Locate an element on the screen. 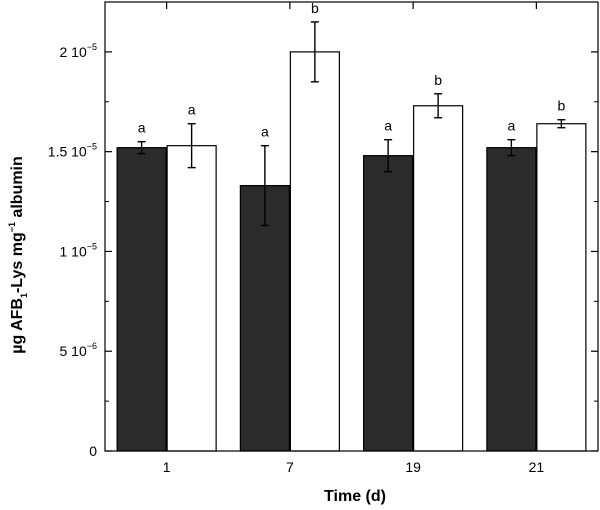 This screenshot has height=510, width=600. y-tick-label-value: 1.5 10 is located at coordinates (67, 152).